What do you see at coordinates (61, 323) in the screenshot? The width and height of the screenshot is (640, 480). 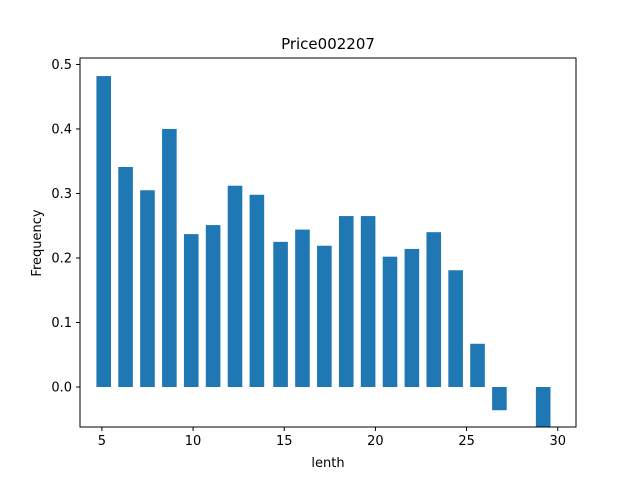 I see `y-tick-label: 0.1` at bounding box center [61, 323].